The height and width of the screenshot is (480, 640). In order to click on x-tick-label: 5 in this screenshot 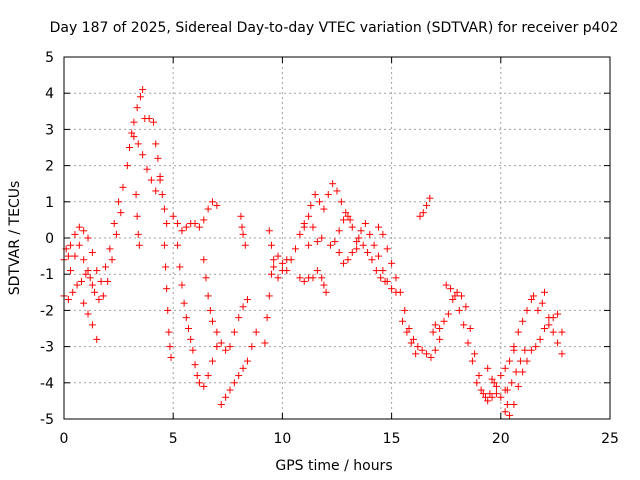, I will do `click(173, 439)`.